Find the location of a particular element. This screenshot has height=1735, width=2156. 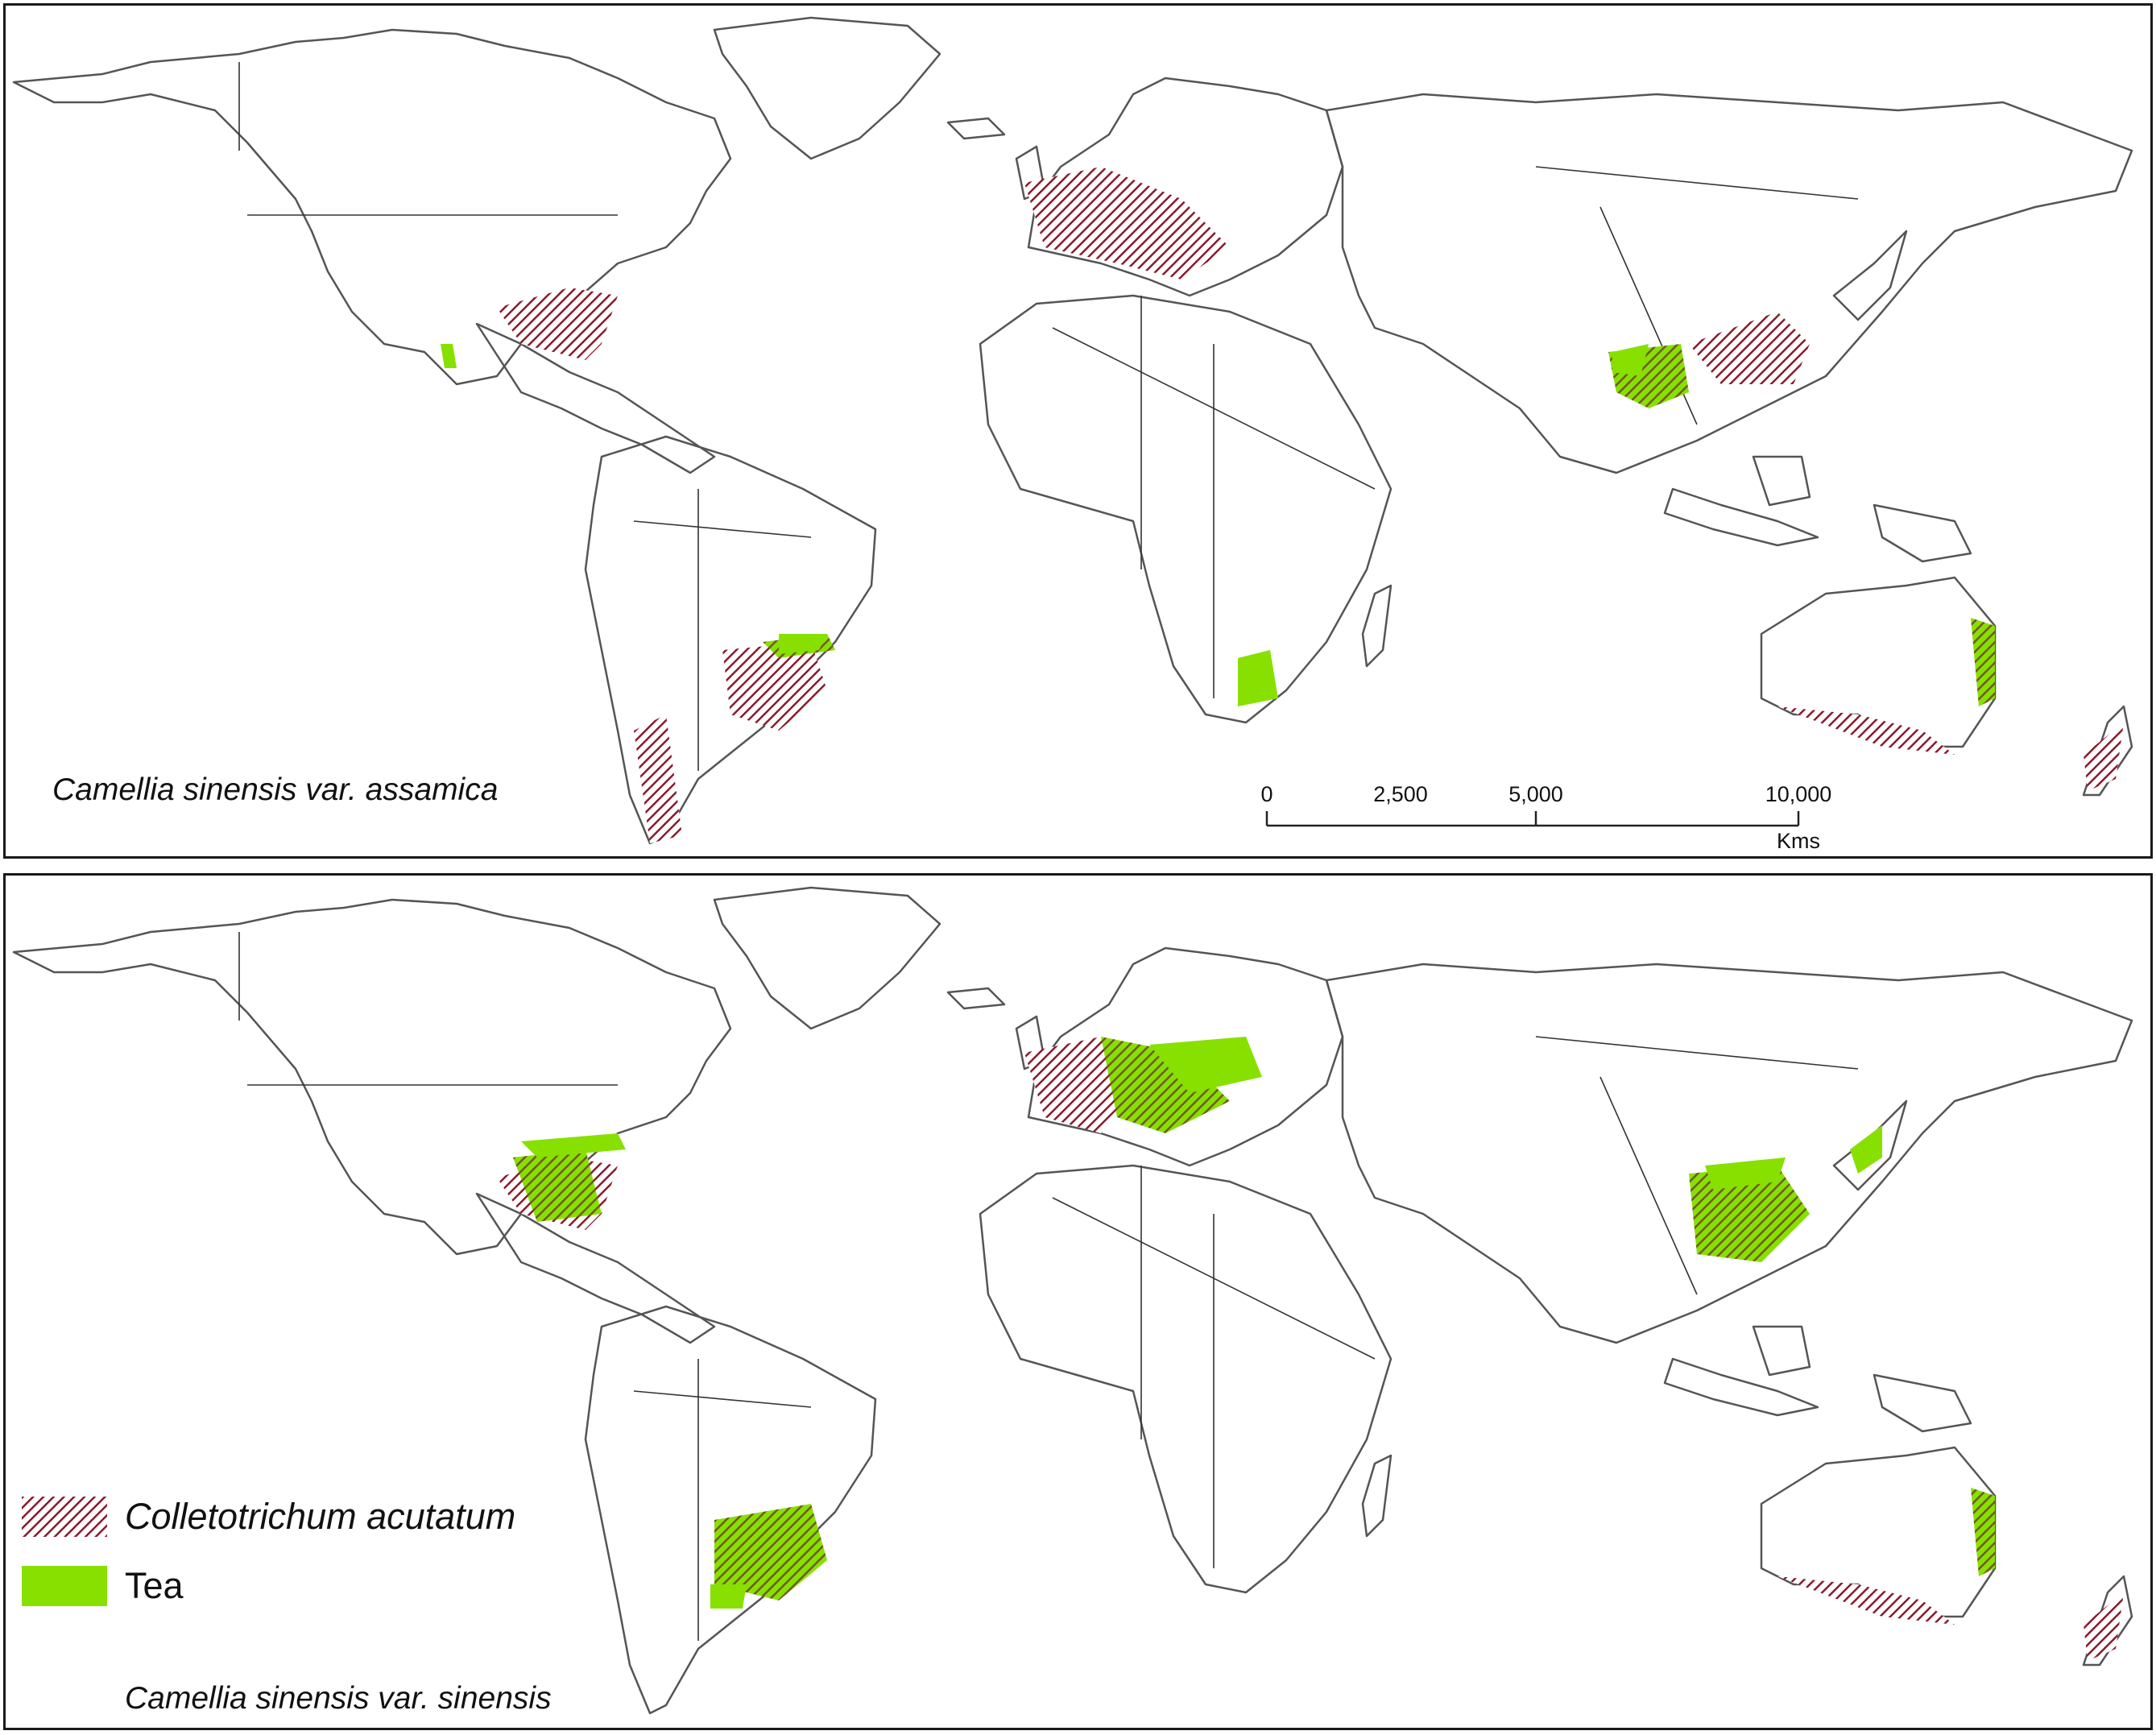

range-tea-usa-north is located at coordinates (573, 1145).